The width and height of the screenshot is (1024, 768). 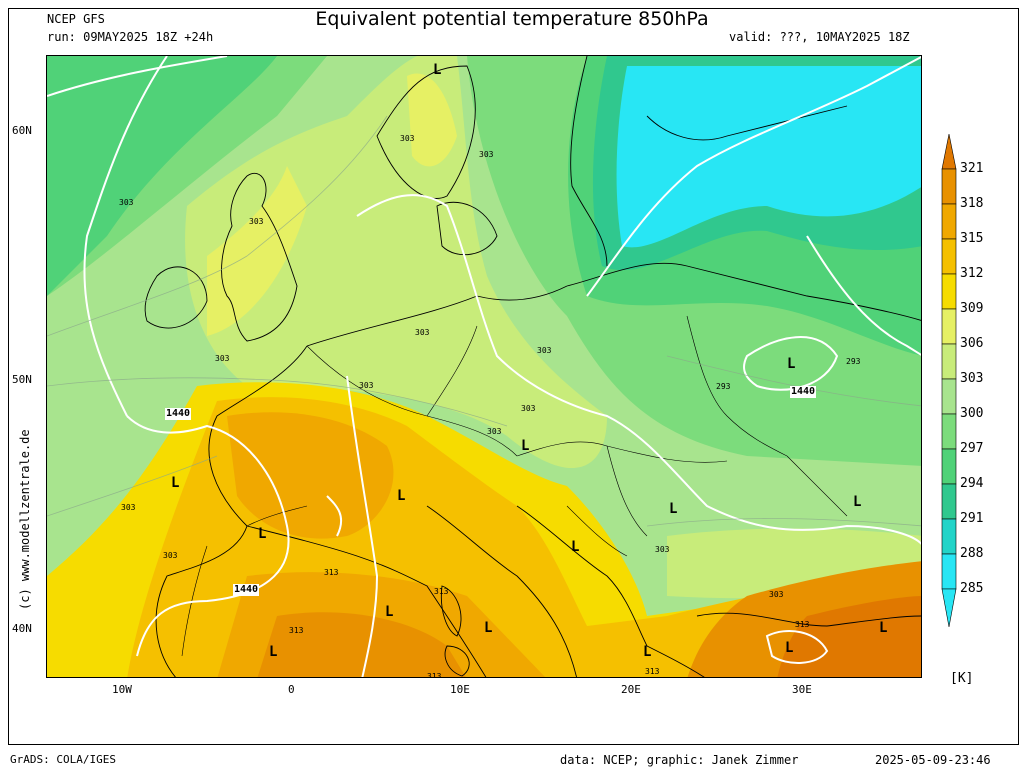 What do you see at coordinates (22, 628) in the screenshot?
I see `lat-label: 40N` at bounding box center [22, 628].